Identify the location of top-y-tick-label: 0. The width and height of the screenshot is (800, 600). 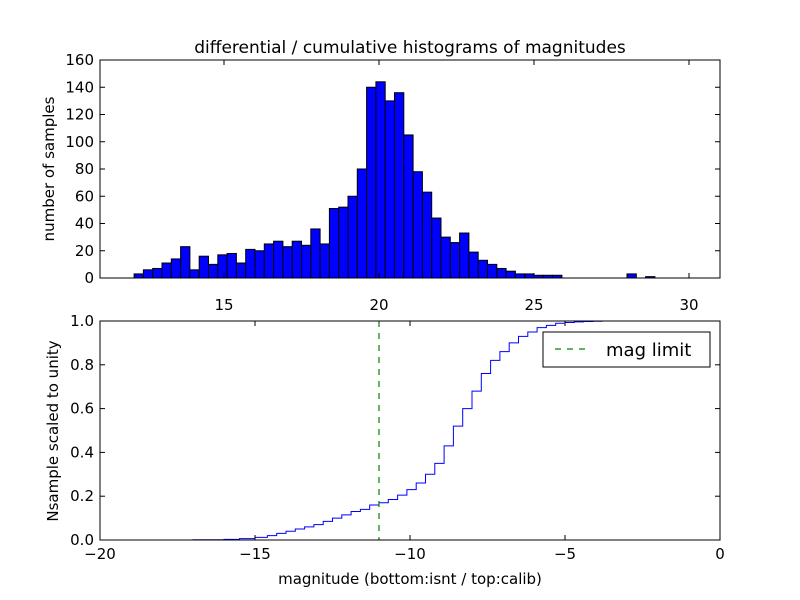
(89, 278).